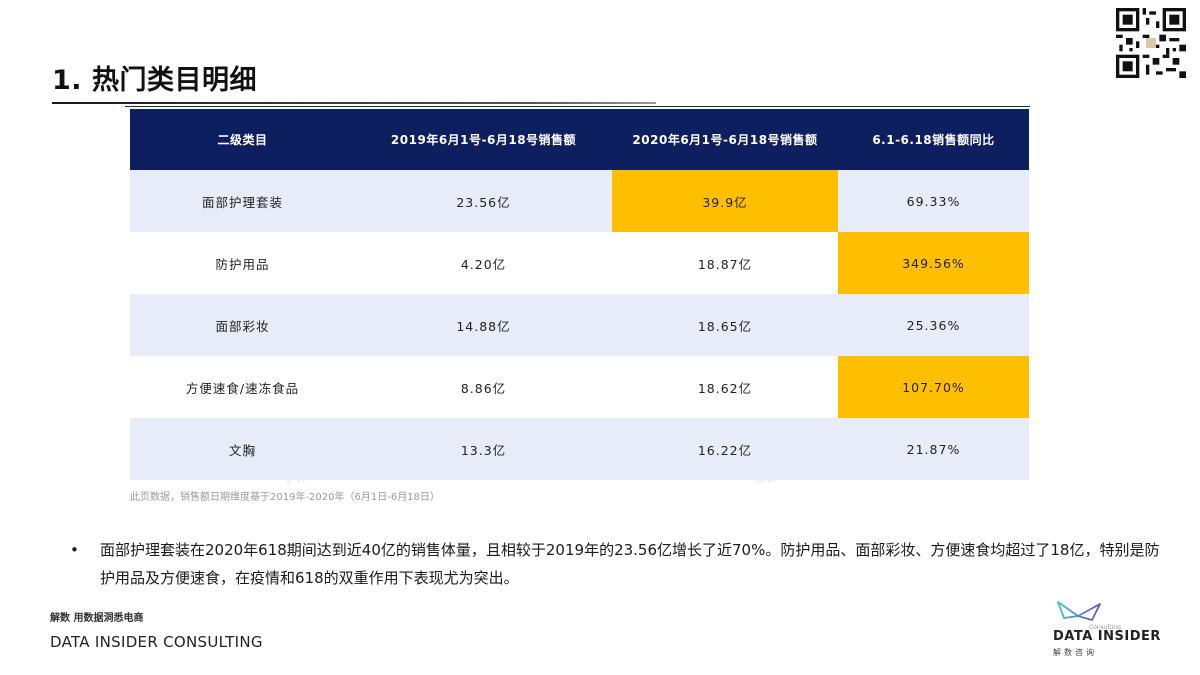 The width and height of the screenshot is (1200, 675). I want to click on cell-category: 面部彩妆, so click(242, 325).